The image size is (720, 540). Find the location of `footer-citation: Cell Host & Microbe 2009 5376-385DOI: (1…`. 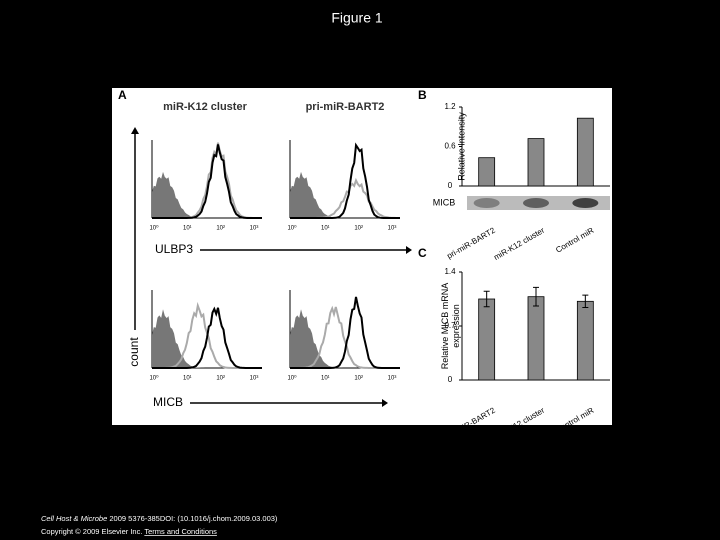

footer-citation: Cell Host & Microbe 2009 5376-385DOI: (1… is located at coordinates (159, 518).